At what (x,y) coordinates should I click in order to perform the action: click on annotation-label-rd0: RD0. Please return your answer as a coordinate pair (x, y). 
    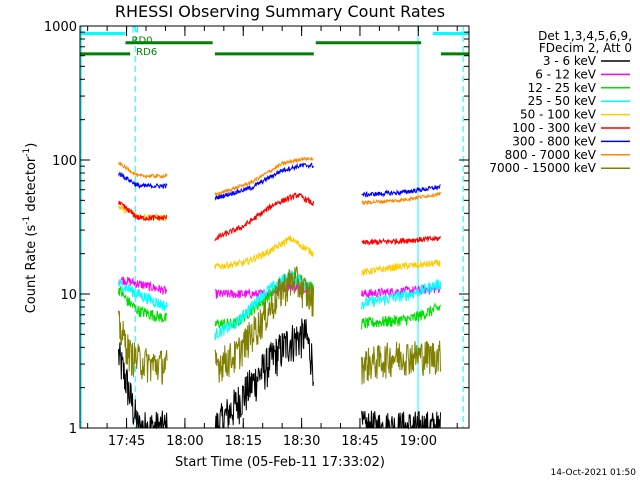
    Looking at the image, I should click on (142, 41).